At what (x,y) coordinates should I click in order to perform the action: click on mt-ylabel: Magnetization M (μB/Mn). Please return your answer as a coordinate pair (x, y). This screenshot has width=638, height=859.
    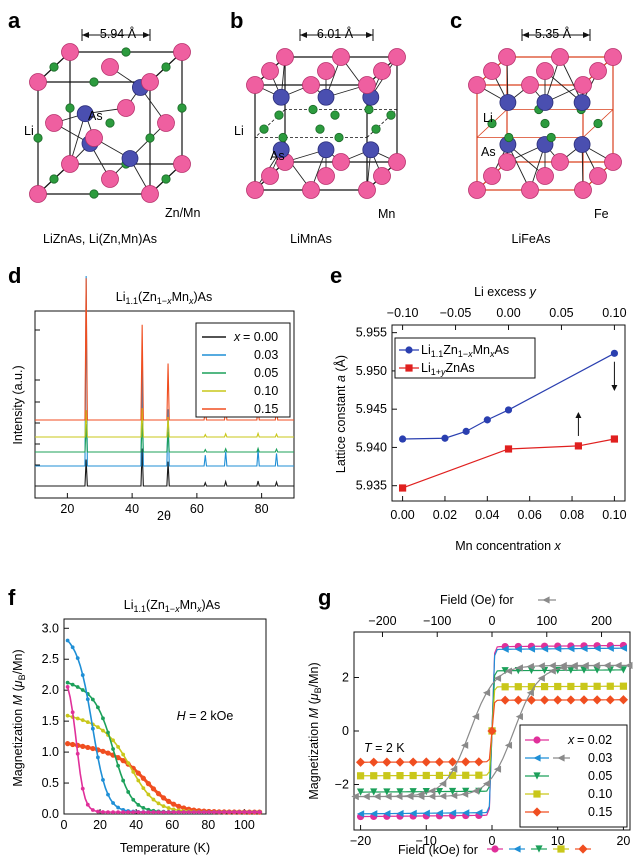
    Looking at the image, I should click on (19, 717).